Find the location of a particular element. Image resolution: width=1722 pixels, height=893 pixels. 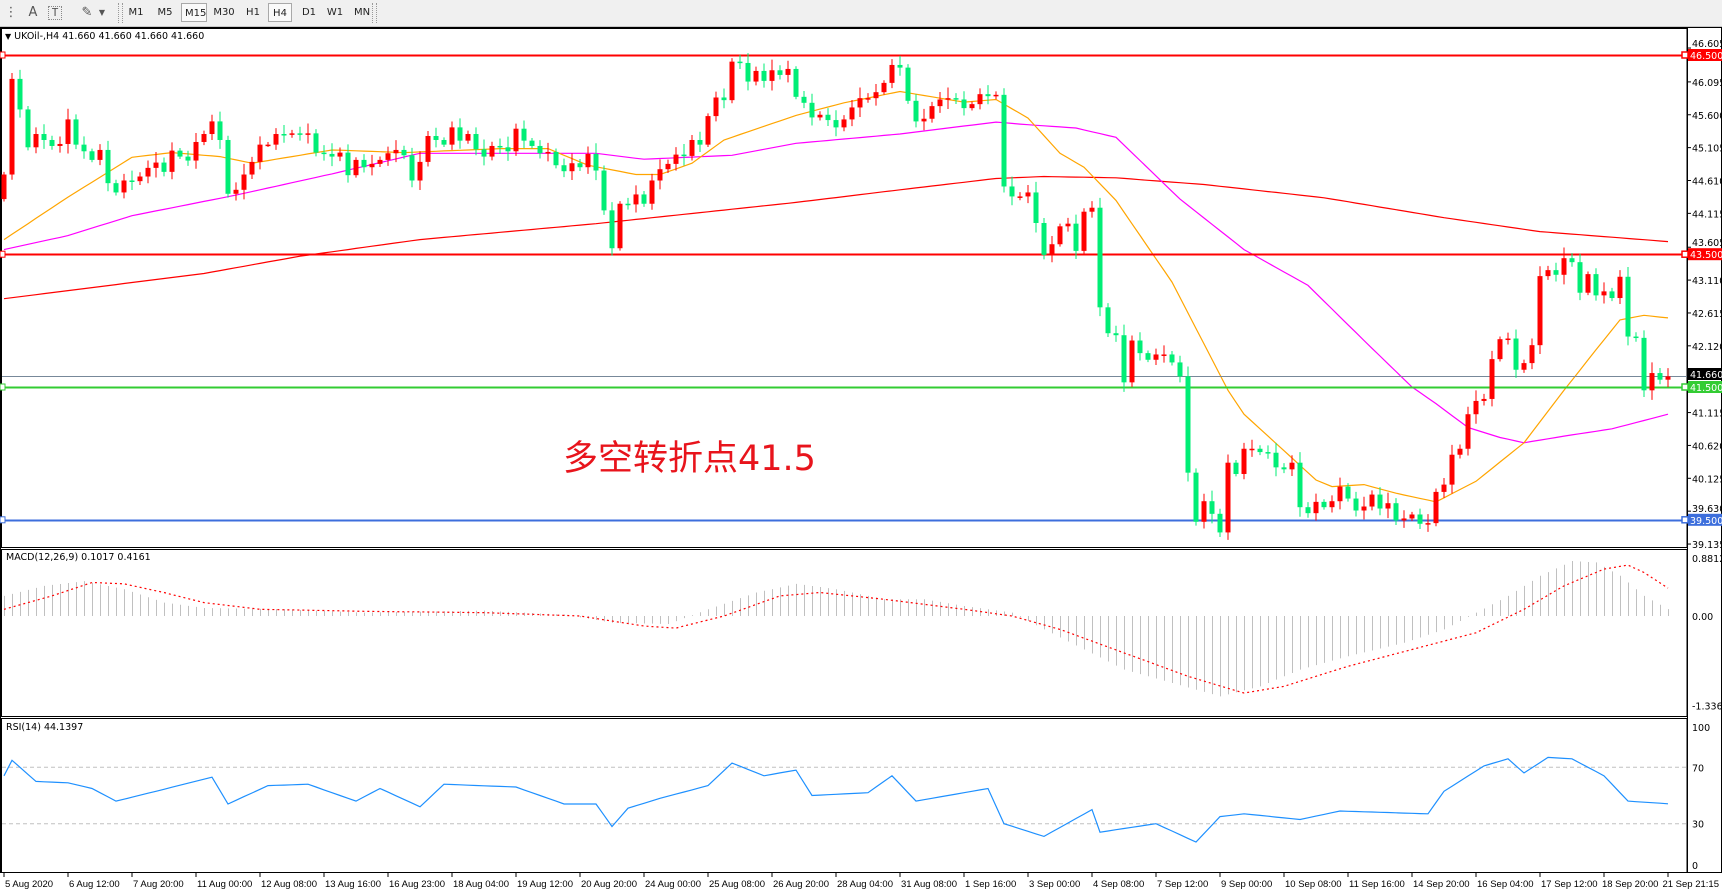

period-button-mn: MN is located at coordinates (362, 12).